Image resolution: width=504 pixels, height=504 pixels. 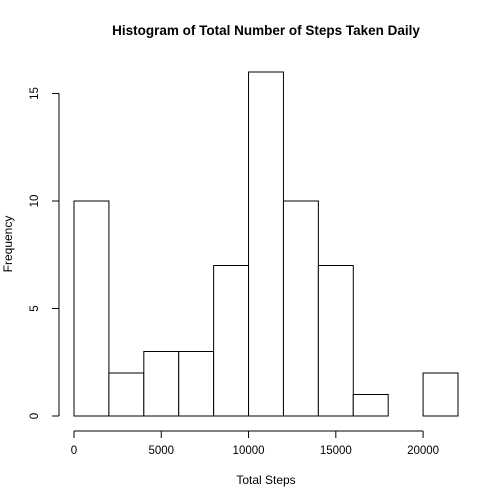 I want to click on x-tick-label: 15000, so click(x=336, y=451).